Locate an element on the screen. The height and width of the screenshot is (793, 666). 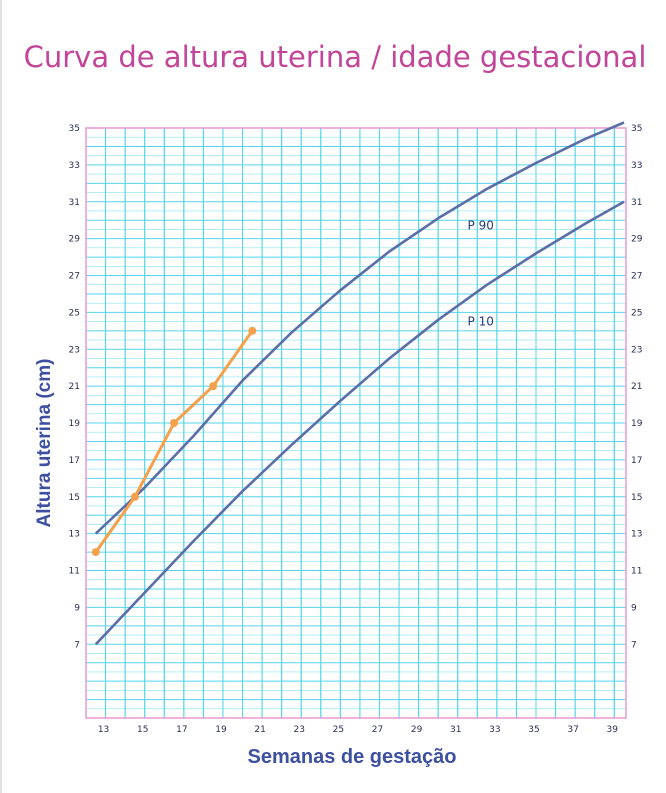
y-tick-label-left: 13 is located at coordinates (74, 535).